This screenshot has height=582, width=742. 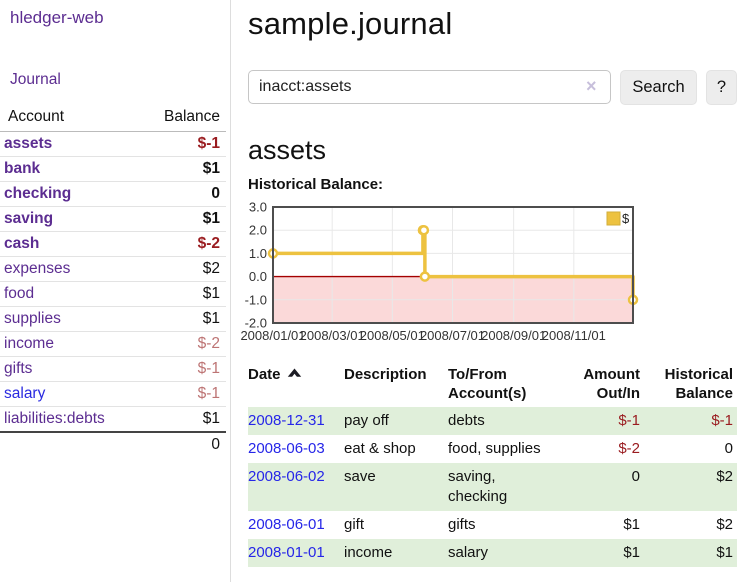 I want to click on account-heading: assets, so click(x=287, y=150).